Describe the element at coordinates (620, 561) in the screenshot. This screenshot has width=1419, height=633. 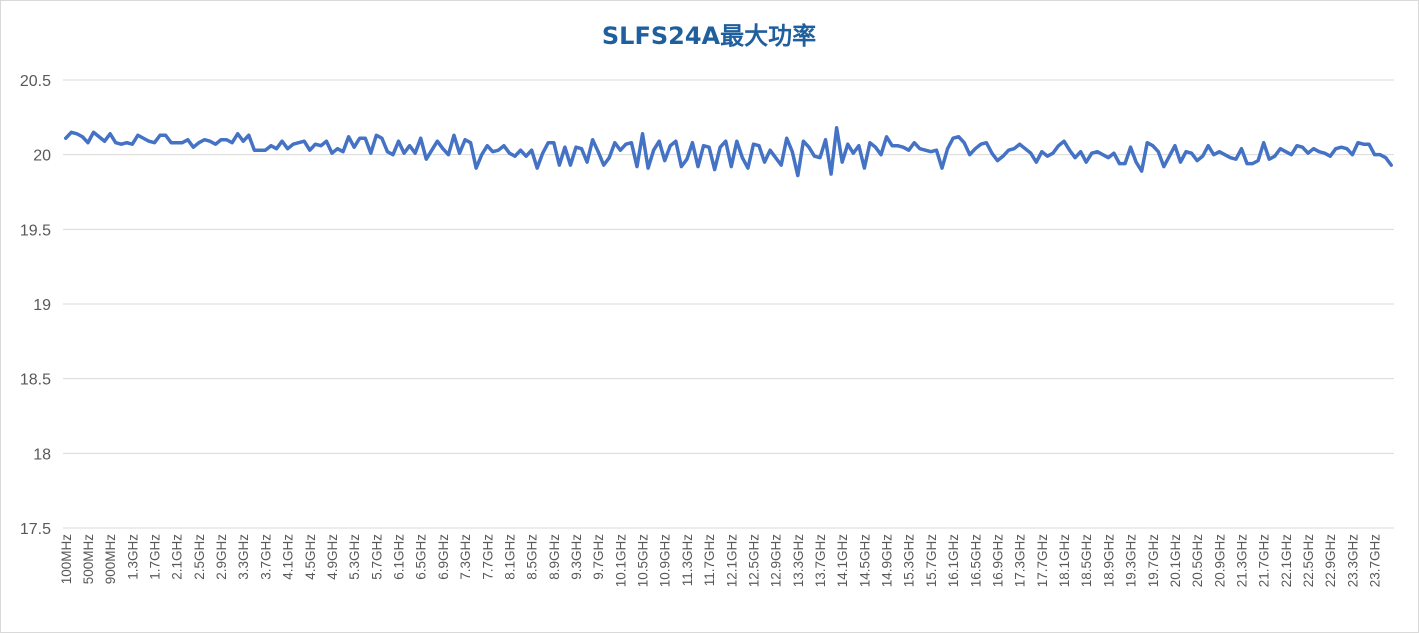
I see `x-tick-label: 10.1GHz` at that location.